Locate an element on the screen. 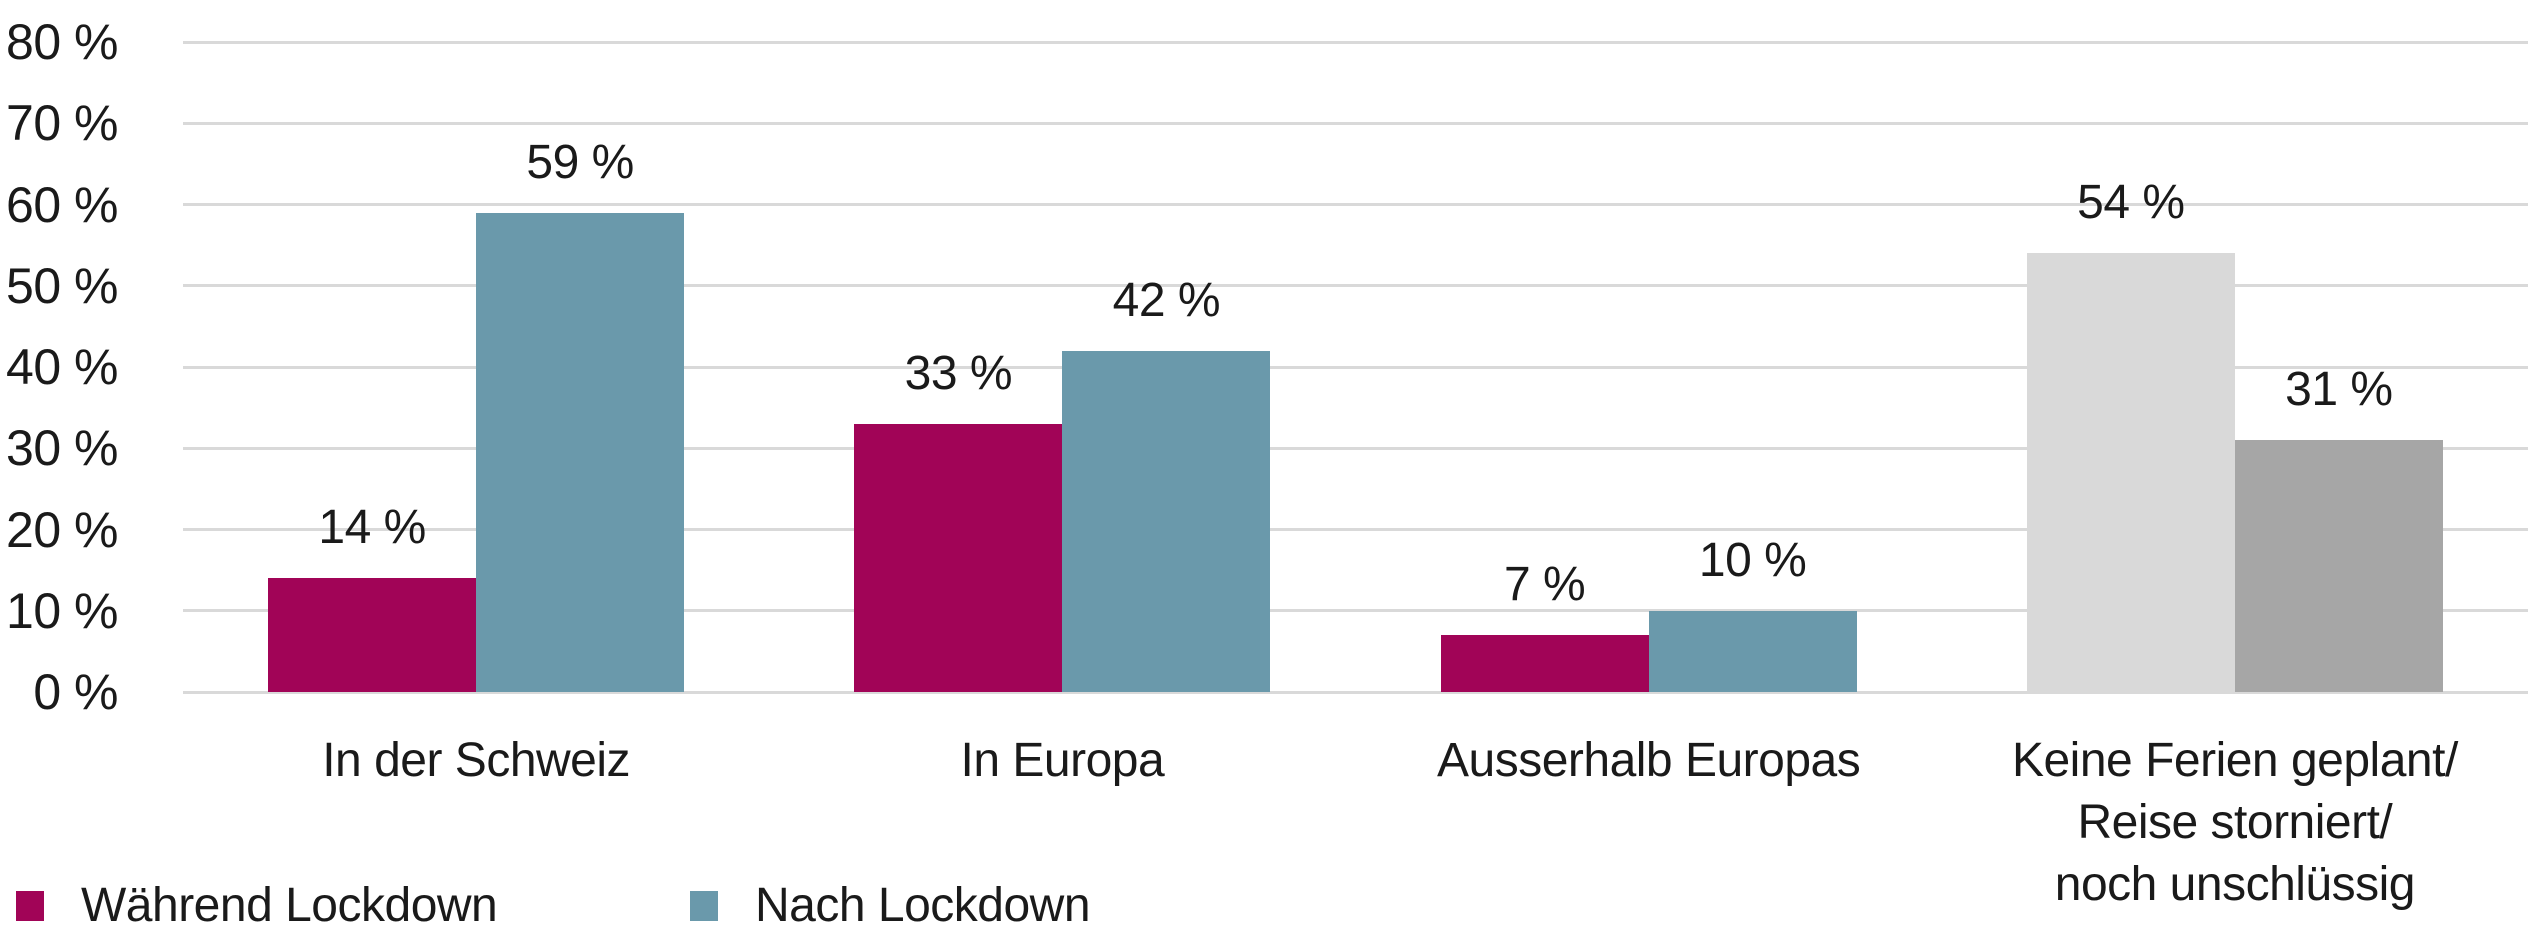 This screenshot has width=2534, height=944. legend-item: Nach Lockdown is located at coordinates (890, 906).